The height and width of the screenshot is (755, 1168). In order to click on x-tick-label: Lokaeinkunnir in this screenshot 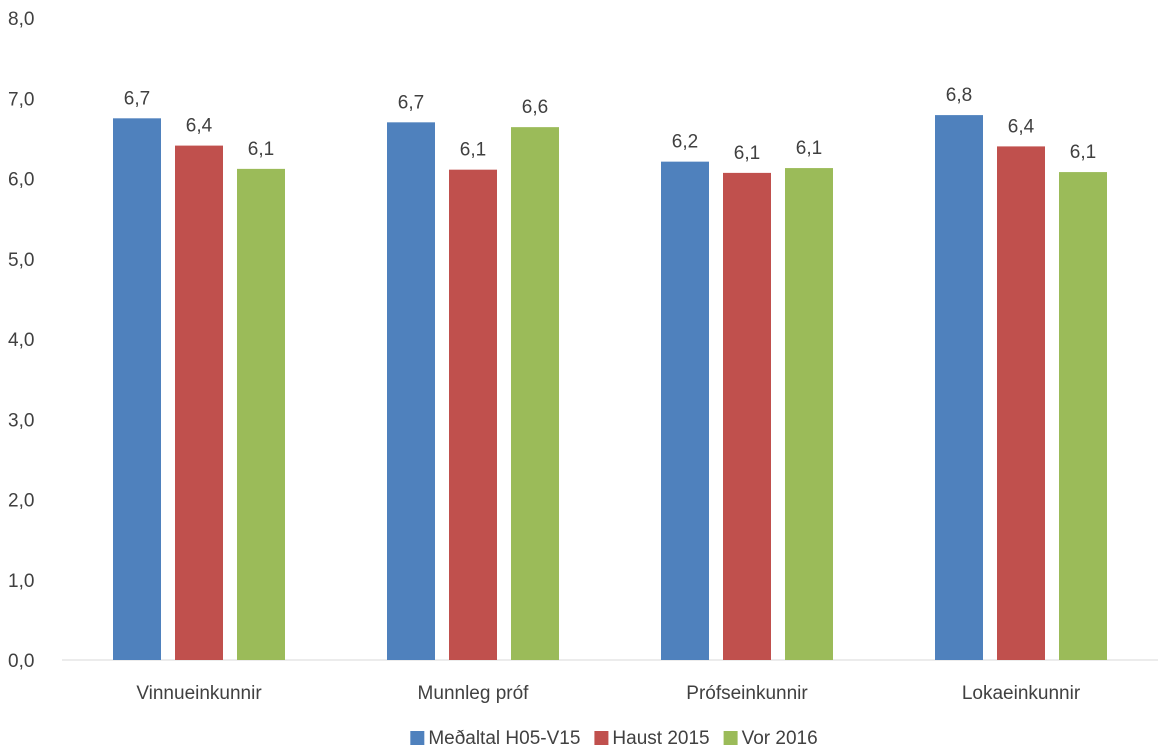, I will do `click(1021, 693)`.